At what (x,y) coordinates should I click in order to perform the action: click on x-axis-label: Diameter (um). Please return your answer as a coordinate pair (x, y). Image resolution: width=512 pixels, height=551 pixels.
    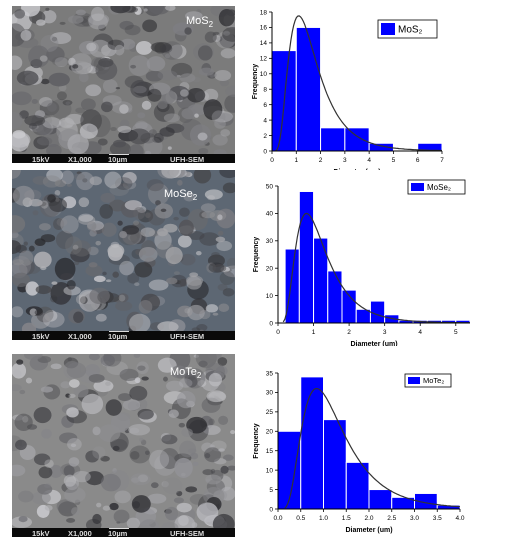
    Looking at the image, I should click on (373, 343).